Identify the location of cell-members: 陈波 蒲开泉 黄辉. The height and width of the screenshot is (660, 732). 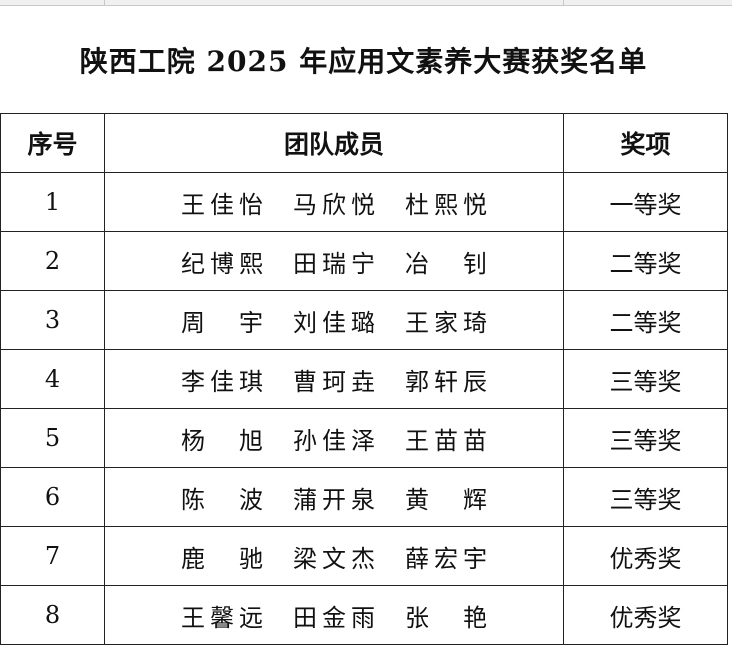
(334, 497).